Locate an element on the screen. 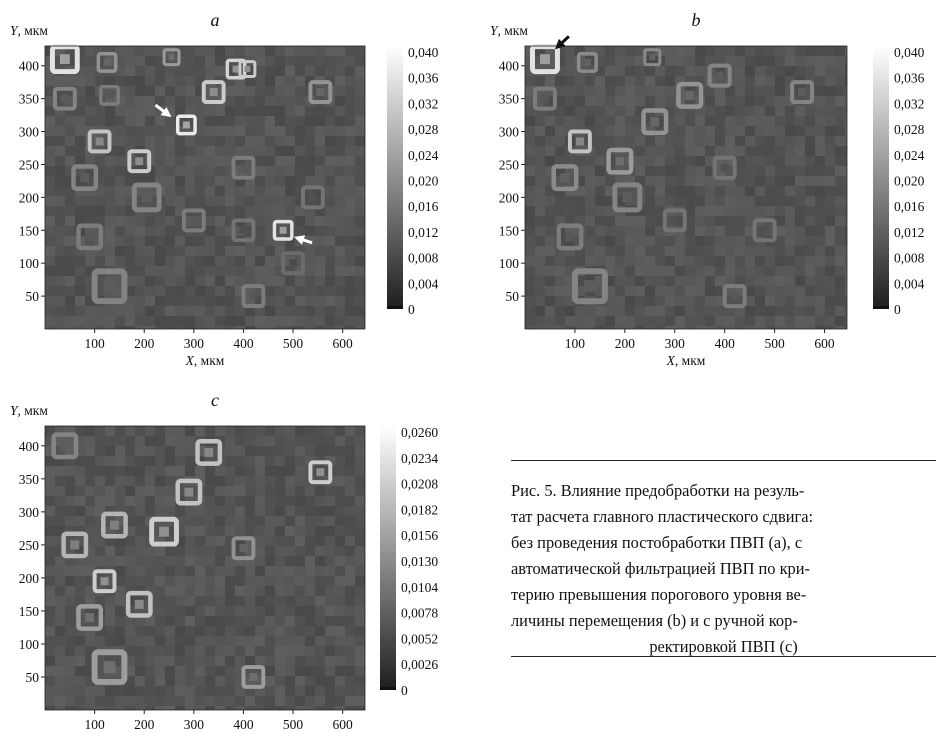  panel-label-b: b is located at coordinates (696, 20).